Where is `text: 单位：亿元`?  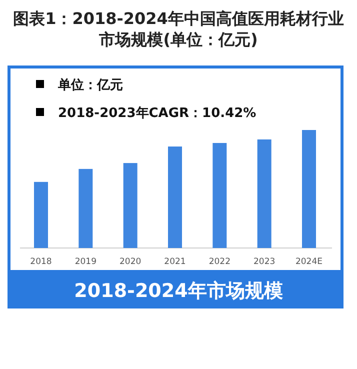
text: 单位：亿元 is located at coordinates (90, 85).